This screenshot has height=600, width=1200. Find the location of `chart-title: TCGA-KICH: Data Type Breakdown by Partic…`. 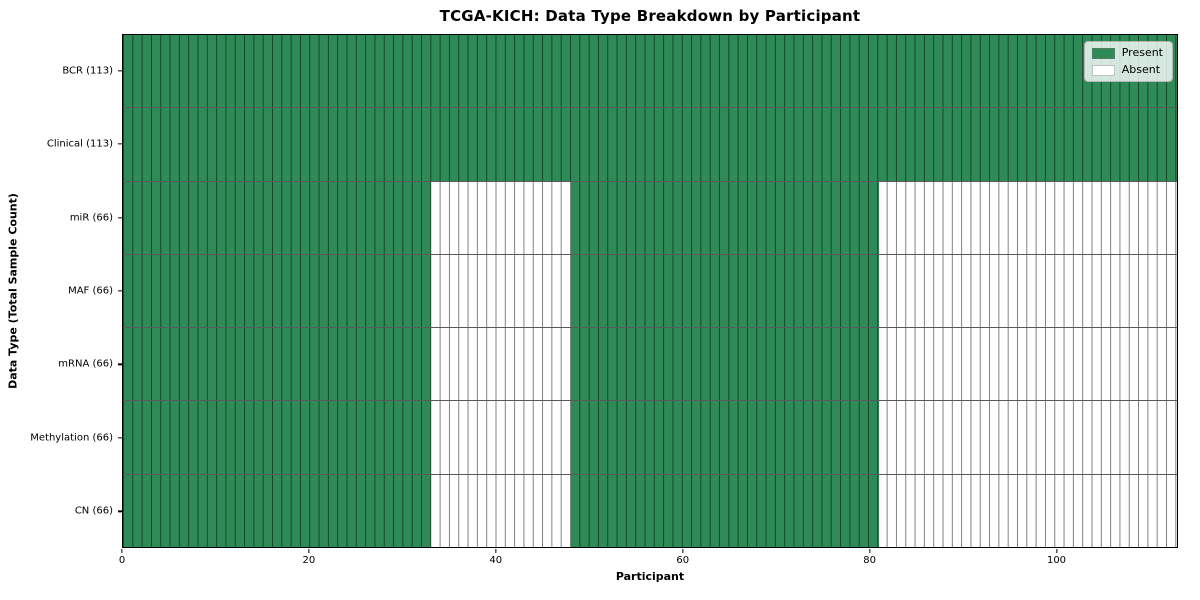

chart-title: TCGA-KICH: Data Type Breakdown by Partic… is located at coordinates (650, 16).